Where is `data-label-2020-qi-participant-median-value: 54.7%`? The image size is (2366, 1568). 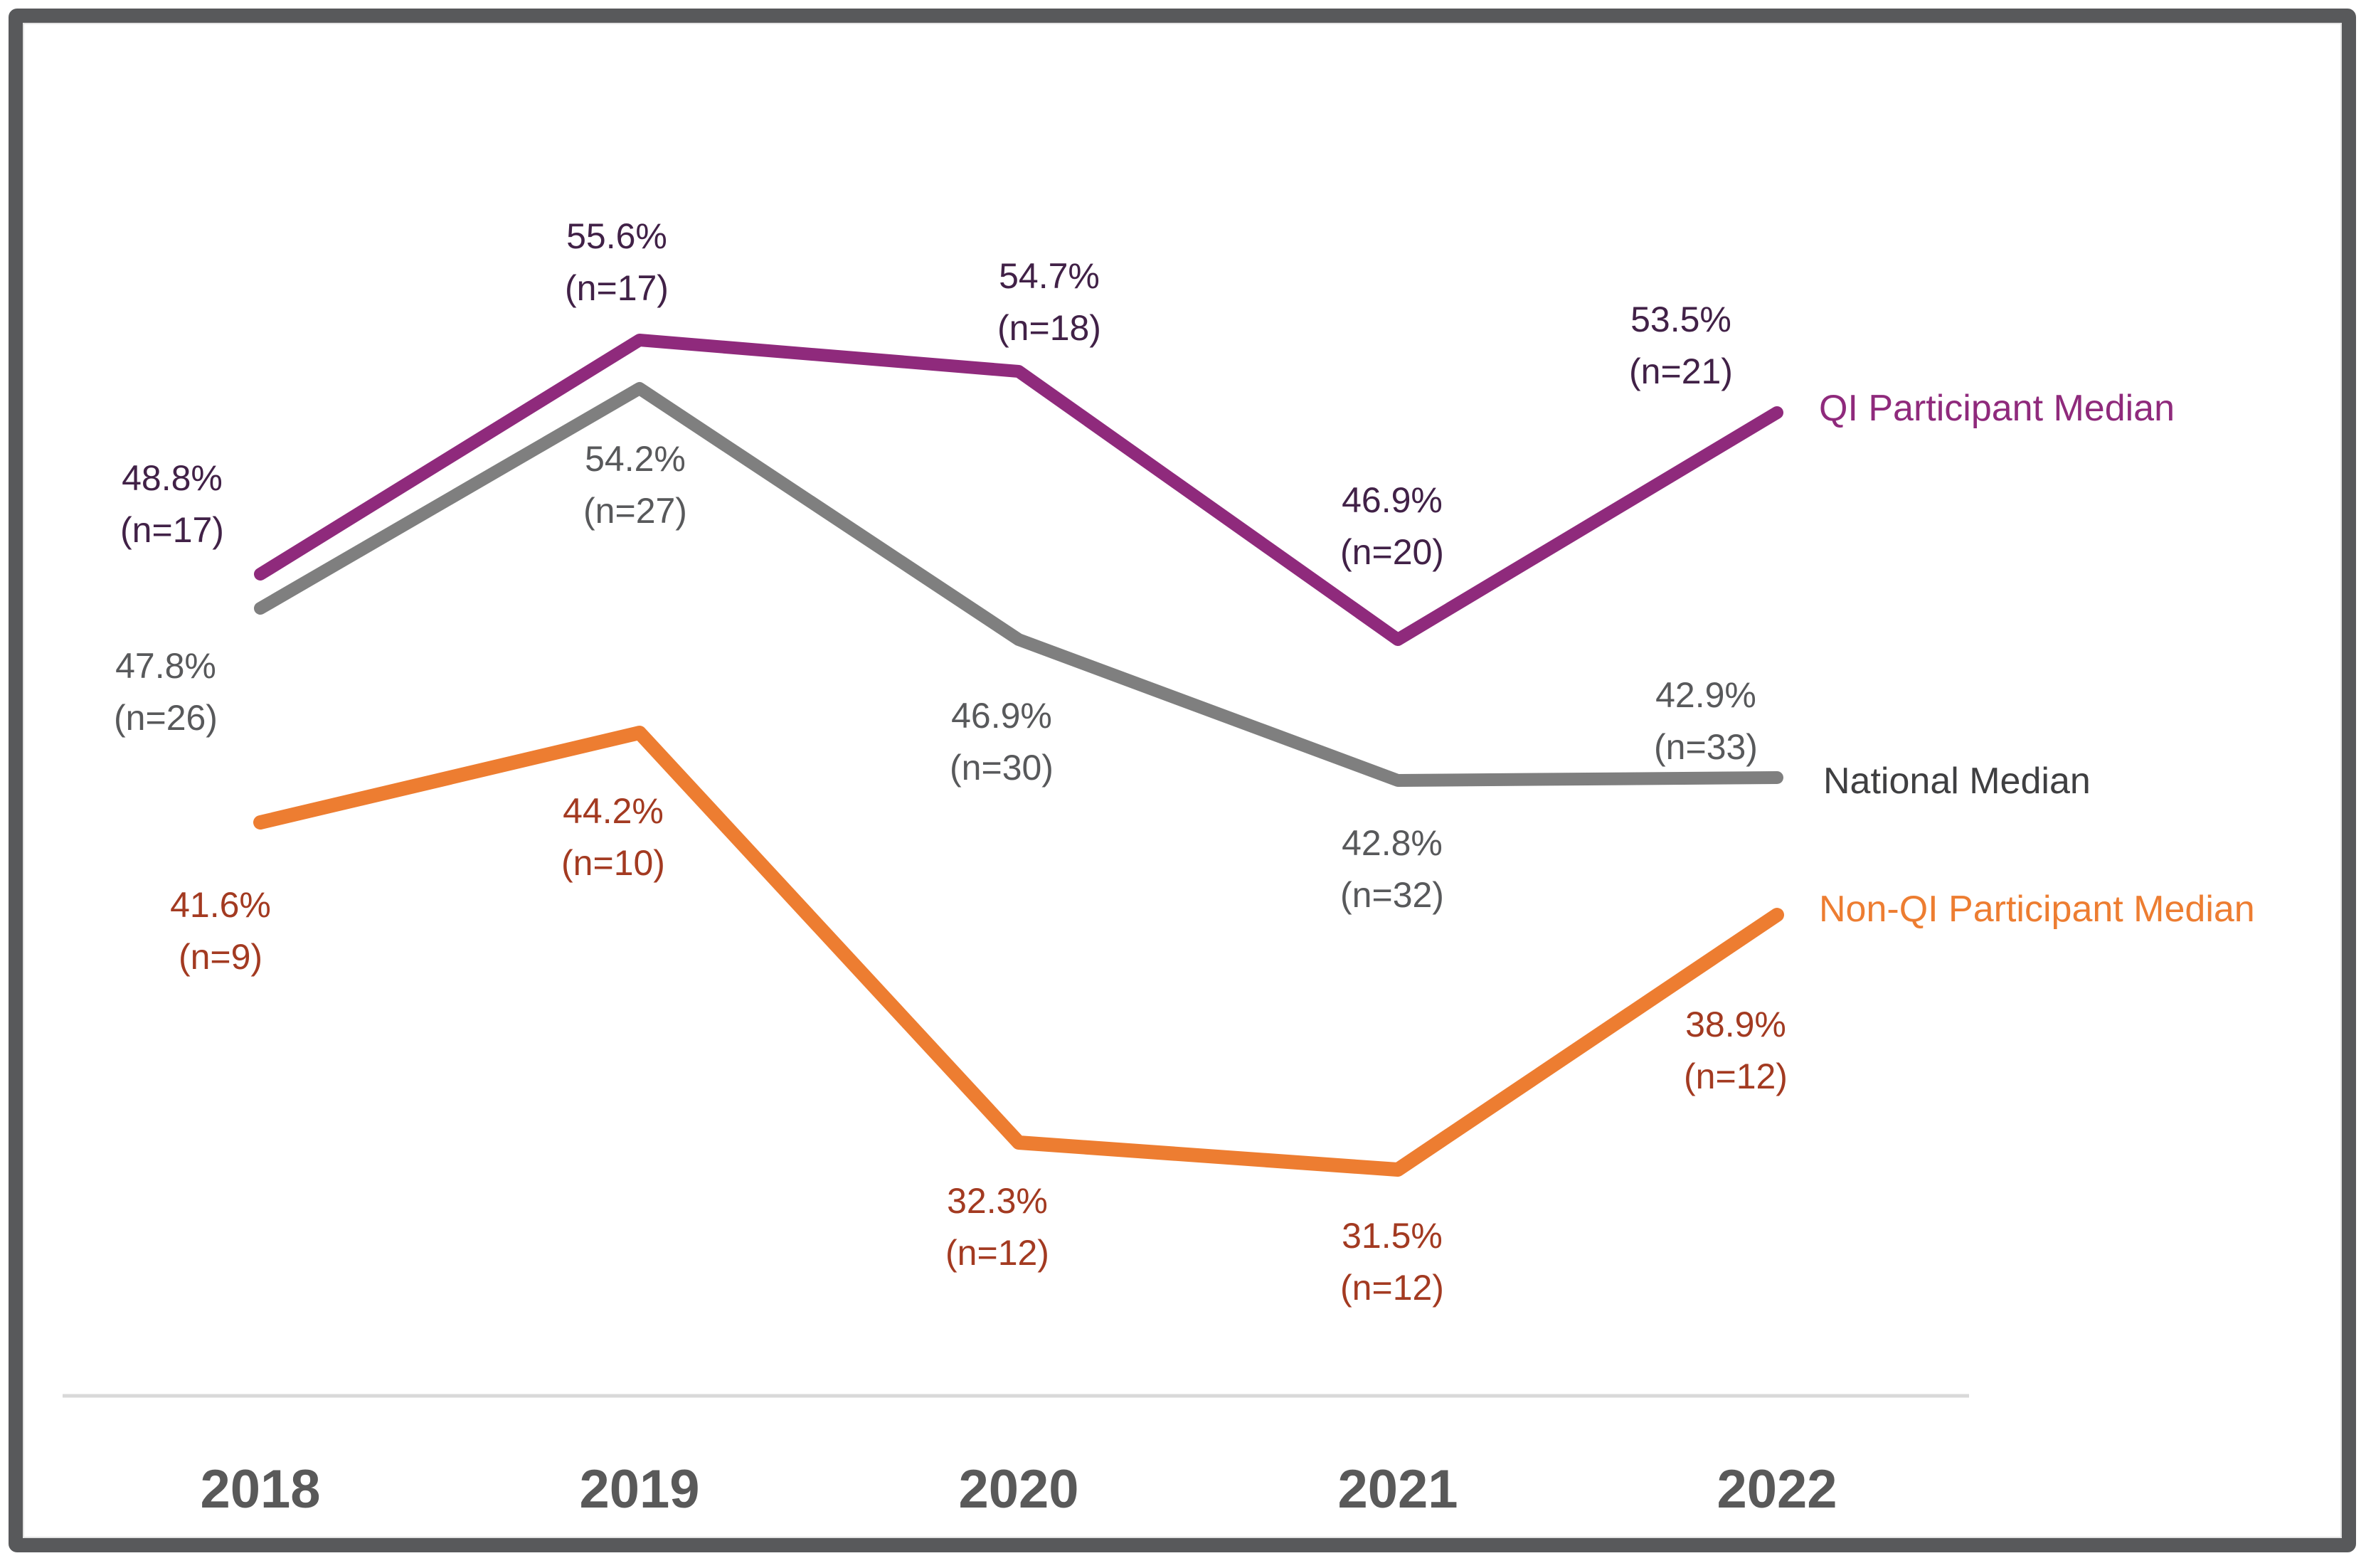 data-label-2020-qi-participant-median-value: 54.7% is located at coordinates (1049, 276).